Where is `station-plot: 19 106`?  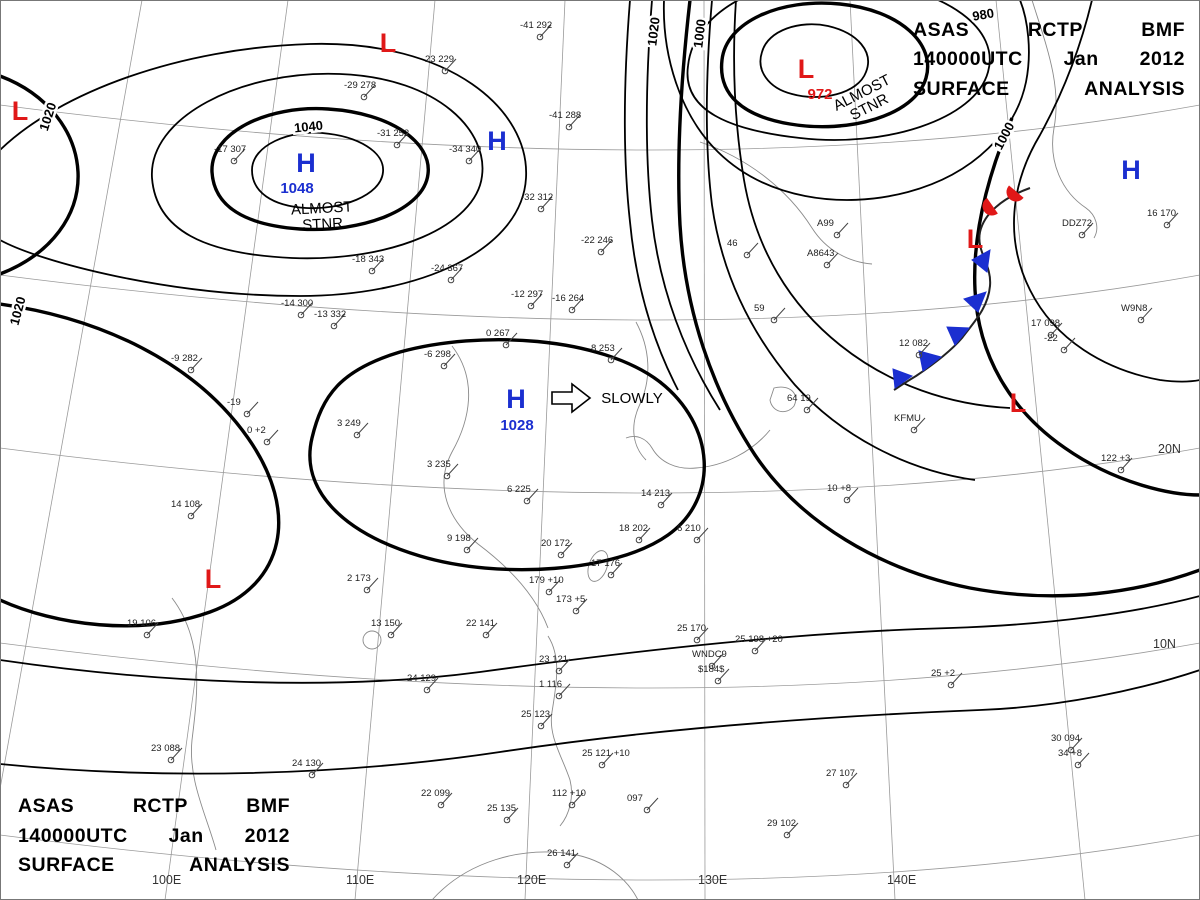 station-plot: 19 106 is located at coordinates (143, 628).